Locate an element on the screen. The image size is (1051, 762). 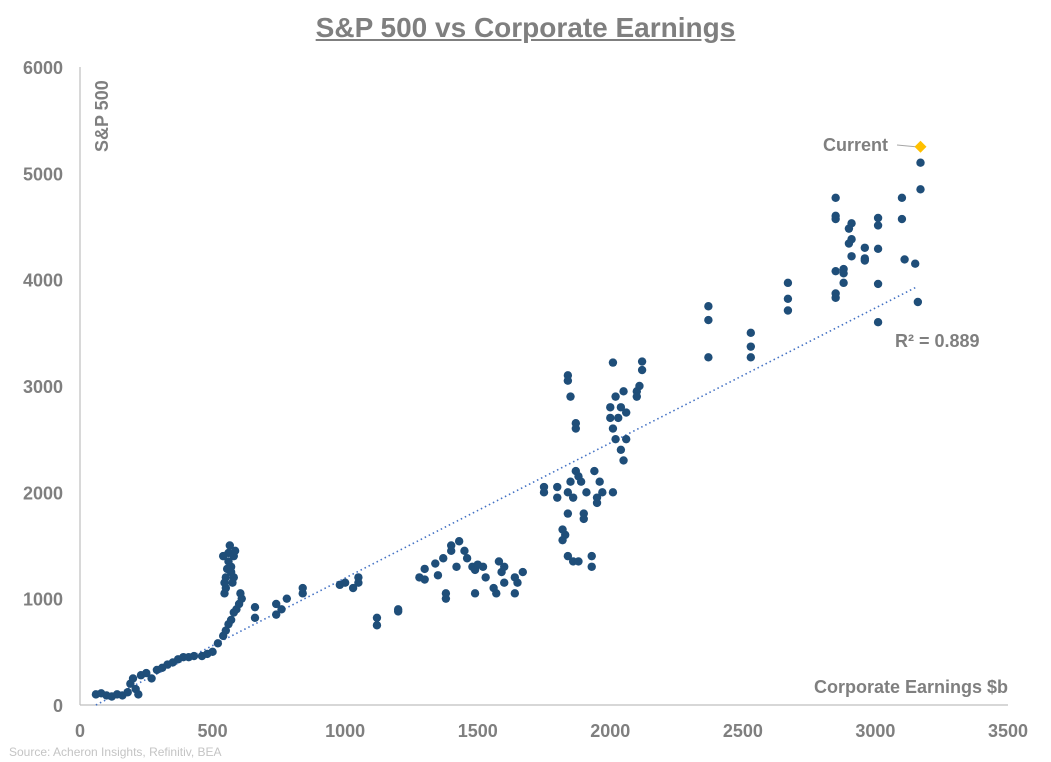
x-tick-label: 500 is located at coordinates (213, 731).